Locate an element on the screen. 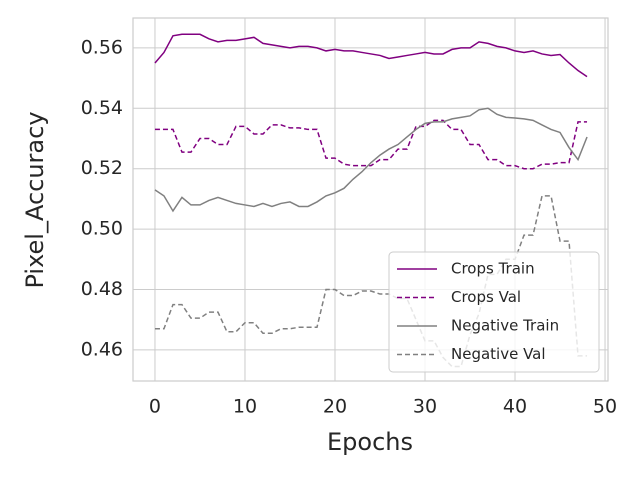 This screenshot has height=480, width=640. y-tick-label: 0.50 is located at coordinates (102, 229).